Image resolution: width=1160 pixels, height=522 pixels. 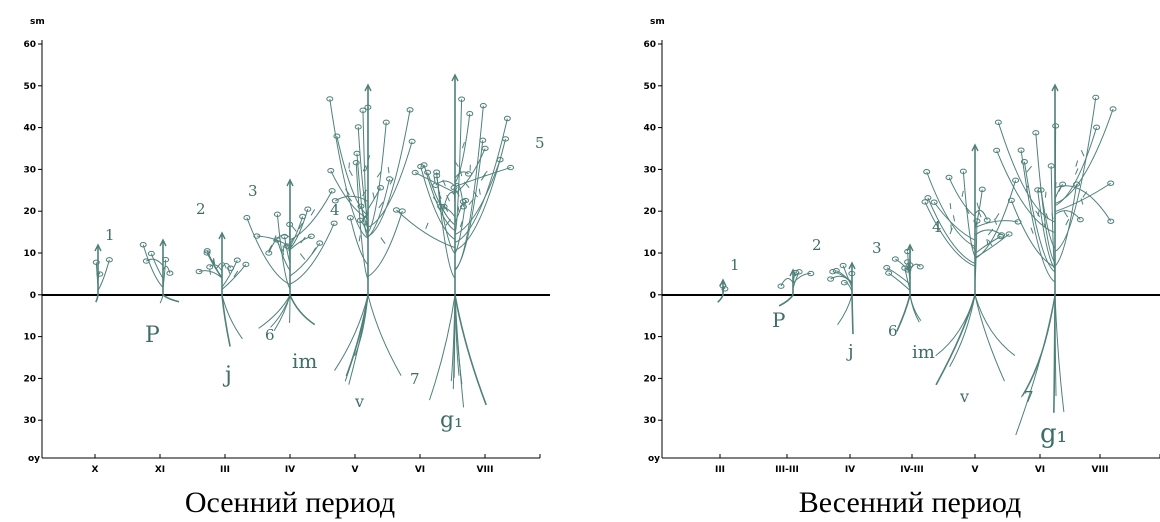 What do you see at coordinates (29, 338) in the screenshot?
I see `y-tick-label: 10` at bounding box center [29, 338].